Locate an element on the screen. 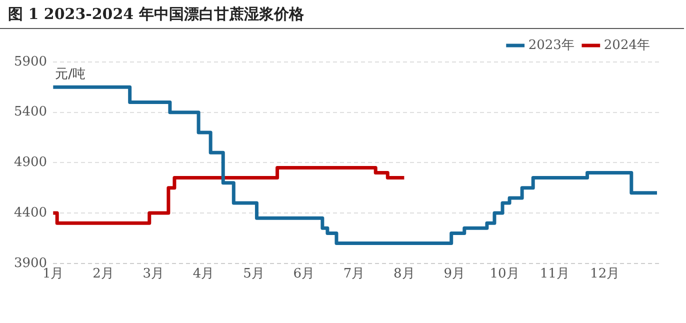  x-tick-label: 9月 is located at coordinates (454, 274).